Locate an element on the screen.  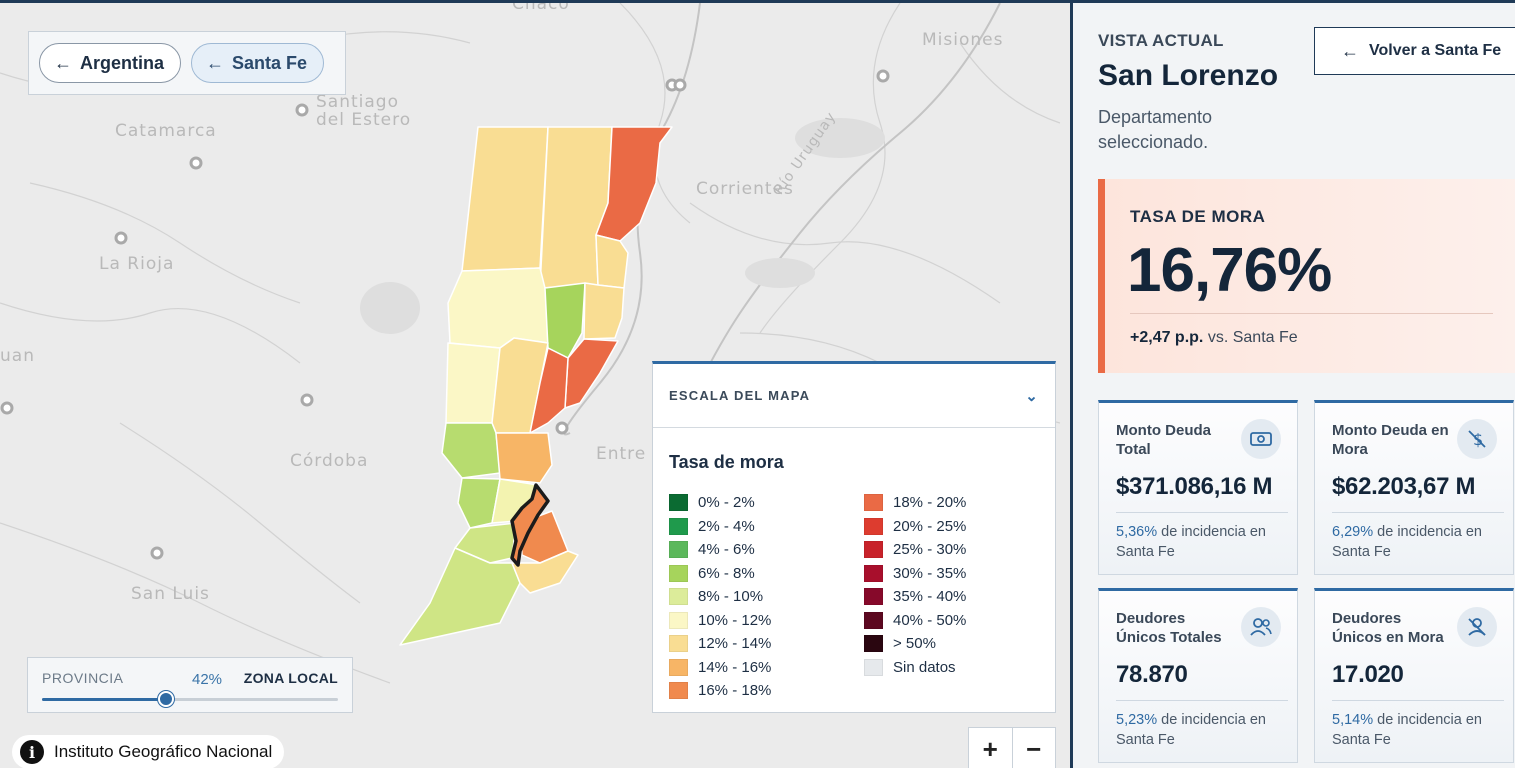
top-border is located at coordinates (757, 1).